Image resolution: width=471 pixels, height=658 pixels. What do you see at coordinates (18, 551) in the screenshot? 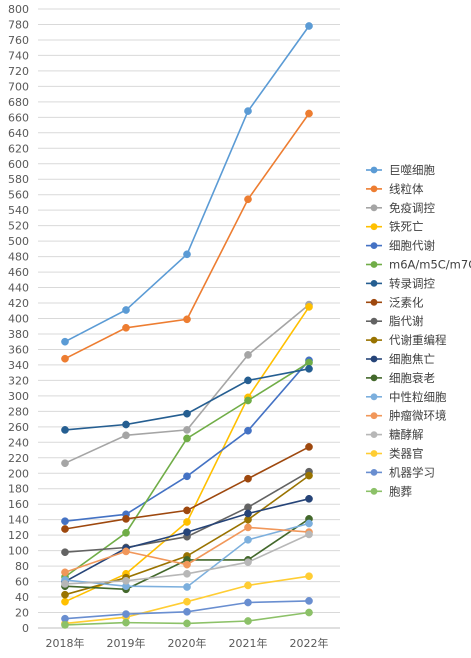
I see `y-tick-label: 100` at bounding box center [18, 551].